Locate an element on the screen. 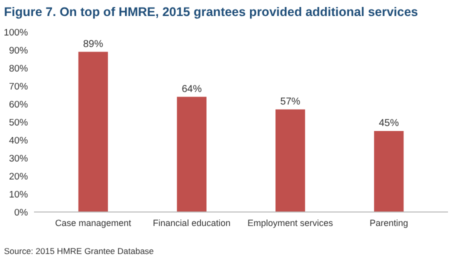 The height and width of the screenshot is (264, 450). data-label: 57% is located at coordinates (290, 102).